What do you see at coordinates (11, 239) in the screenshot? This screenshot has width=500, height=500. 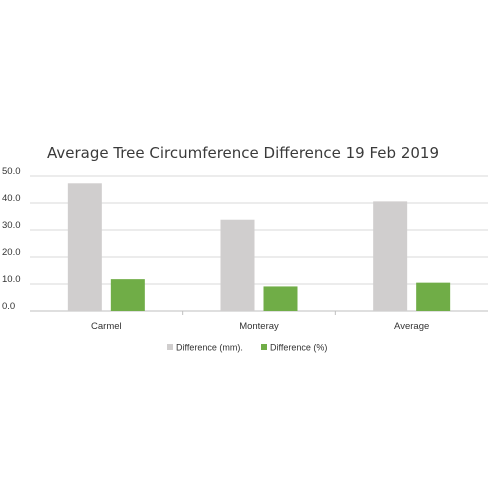 I see `y-axis-ticks: 0.0 10.0 20.0 30.0 40.0 50.0` at bounding box center [11, 239].